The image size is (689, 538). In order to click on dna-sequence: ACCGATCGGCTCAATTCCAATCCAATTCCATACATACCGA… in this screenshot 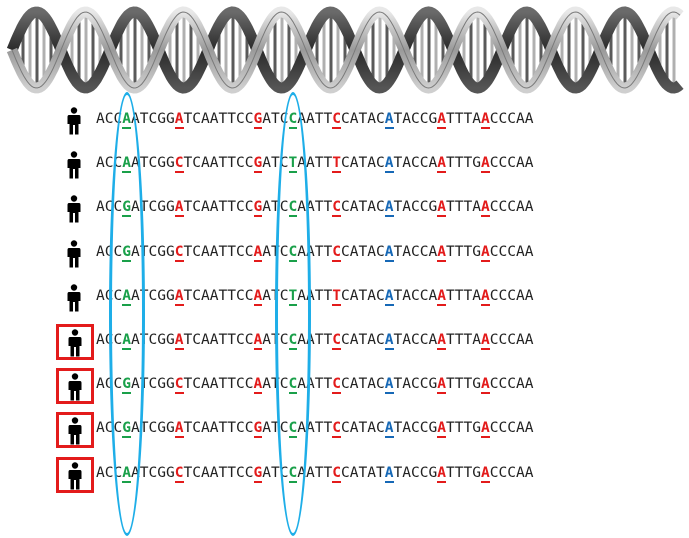, I will do `click(315, 384)`.